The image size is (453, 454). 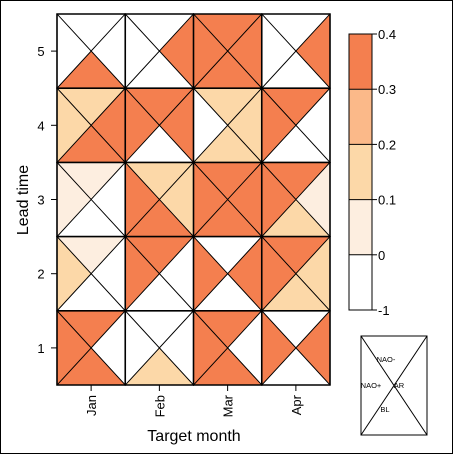 What do you see at coordinates (386, 359) in the screenshot?
I see `key-label-top: NAO-` at bounding box center [386, 359].